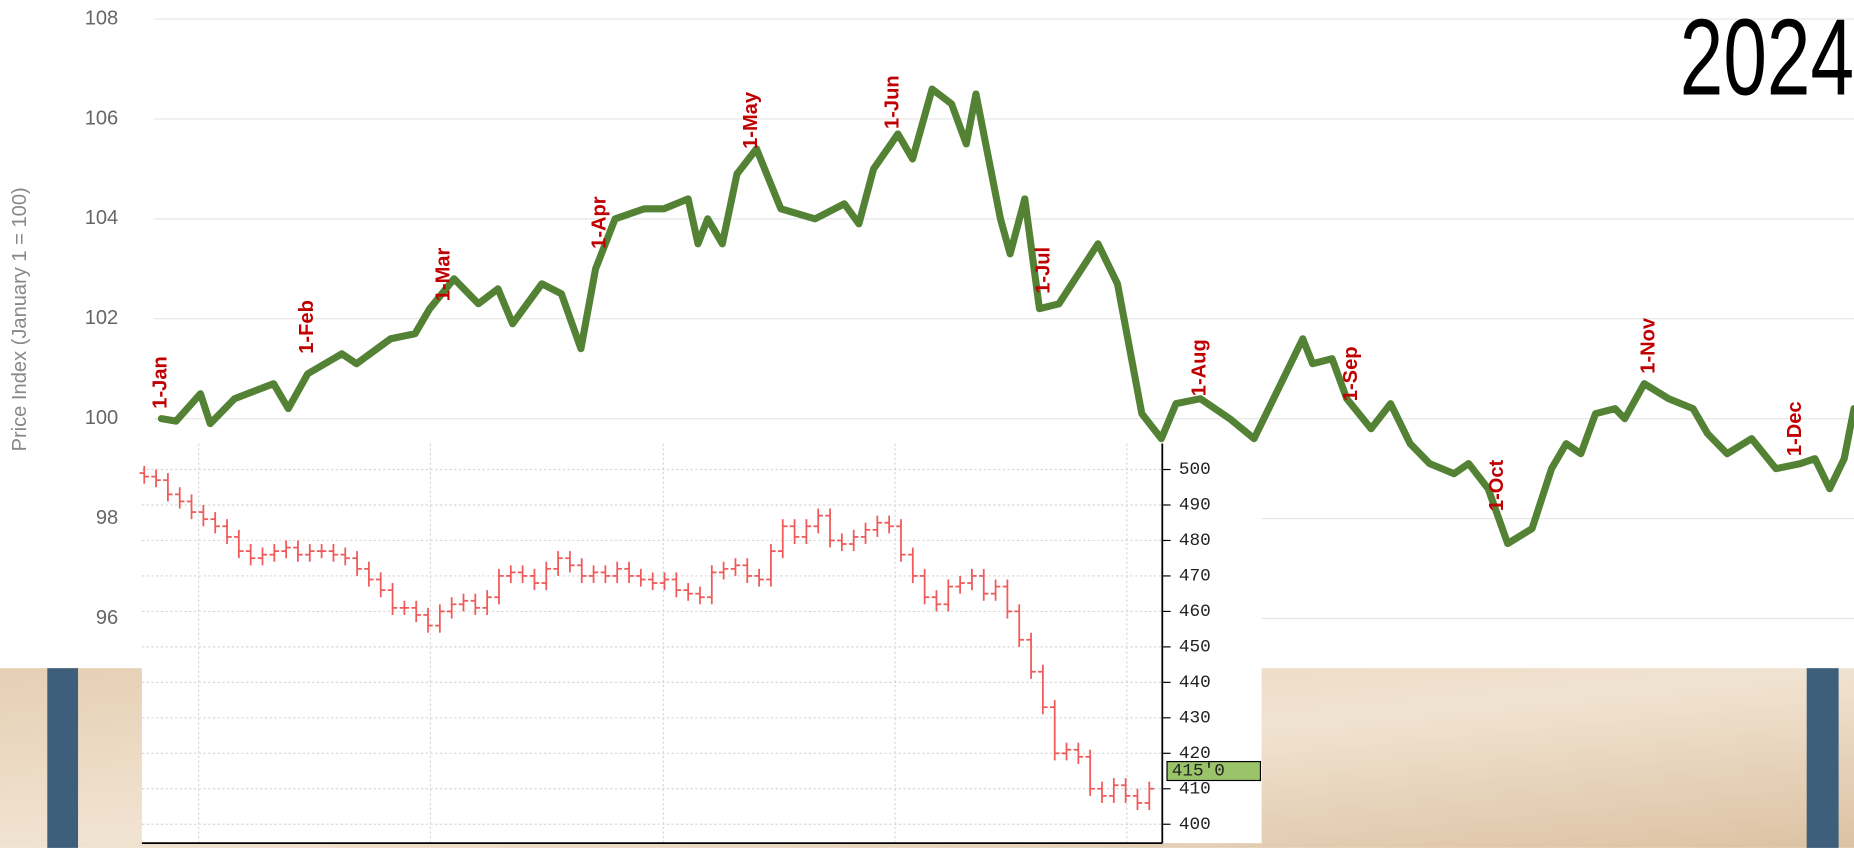 The height and width of the screenshot is (848, 1854). Describe the element at coordinates (751, 120) in the screenshot. I see `month-annotation: 1-May` at that location.